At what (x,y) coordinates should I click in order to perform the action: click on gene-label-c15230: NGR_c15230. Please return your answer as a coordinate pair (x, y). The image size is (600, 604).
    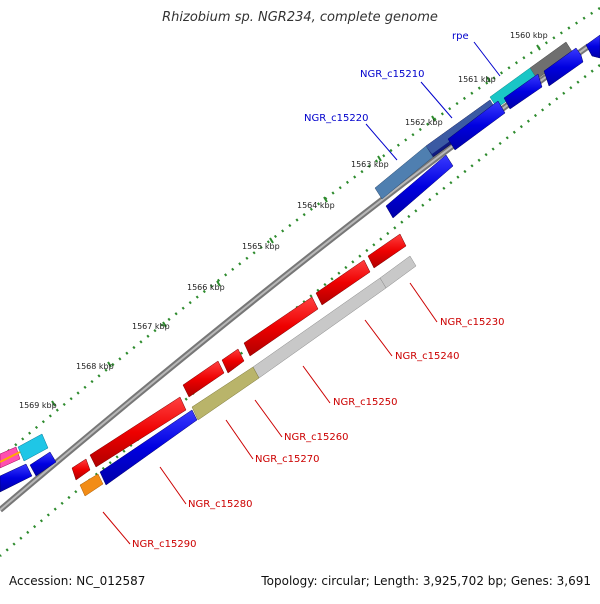
    Looking at the image, I should click on (472, 322).